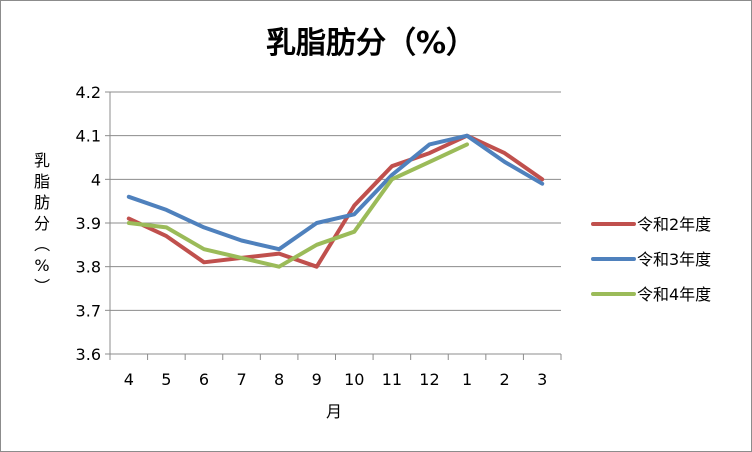 This screenshot has width=752, height=452. Describe the element at coordinates (505, 379) in the screenshot. I see `x-tick-label: 2` at that location.